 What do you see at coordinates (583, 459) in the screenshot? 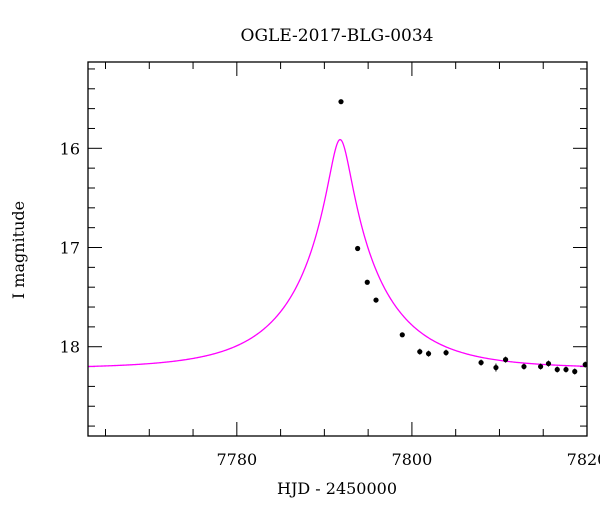
I see `x-tick-label: 7820` at bounding box center [583, 459].